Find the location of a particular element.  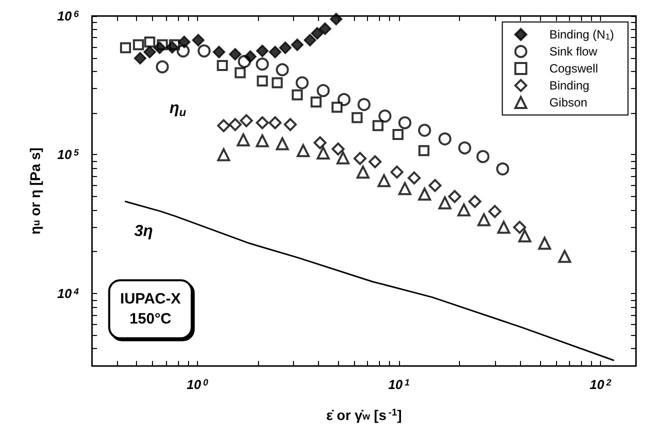

legend-label: Binding (N1) is located at coordinates (581, 35).